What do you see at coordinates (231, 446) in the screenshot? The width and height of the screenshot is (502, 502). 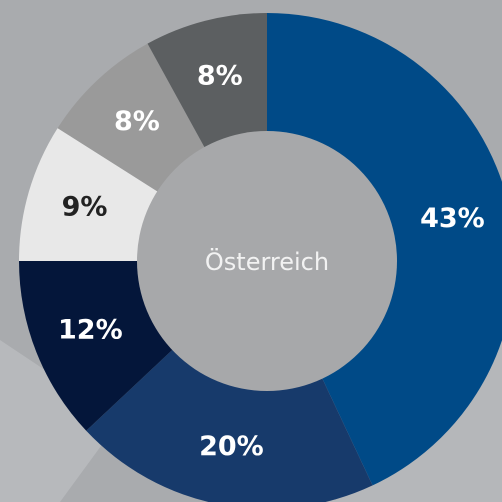 I see `value-label: 20%` at bounding box center [231, 446].